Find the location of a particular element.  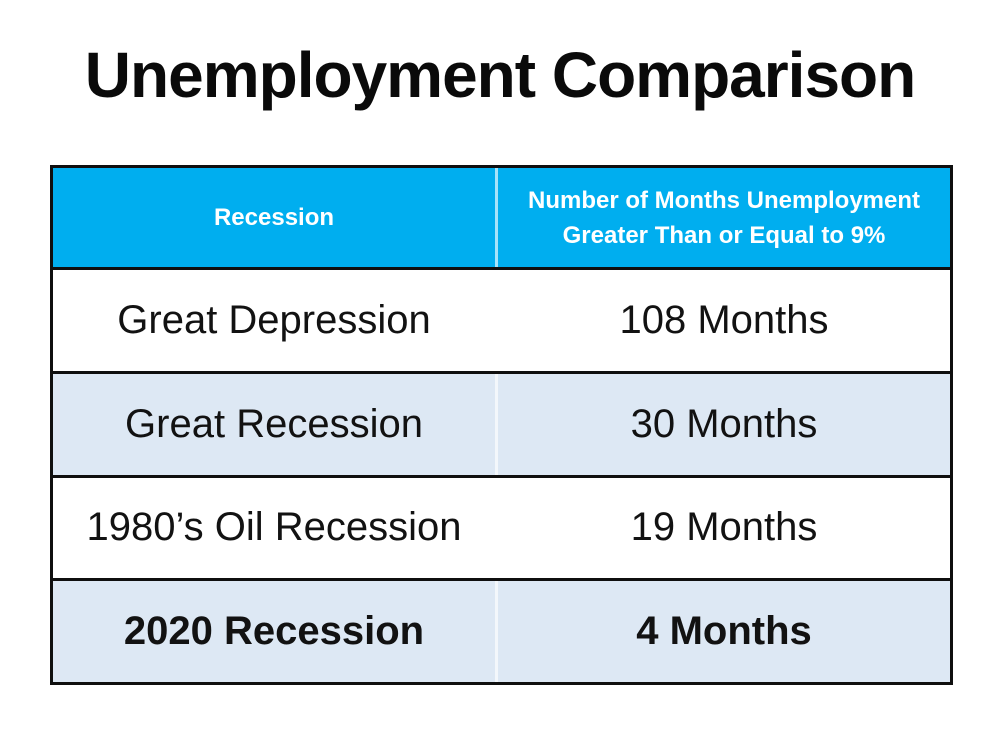

recession-name: 2020 Recession is located at coordinates (274, 631).